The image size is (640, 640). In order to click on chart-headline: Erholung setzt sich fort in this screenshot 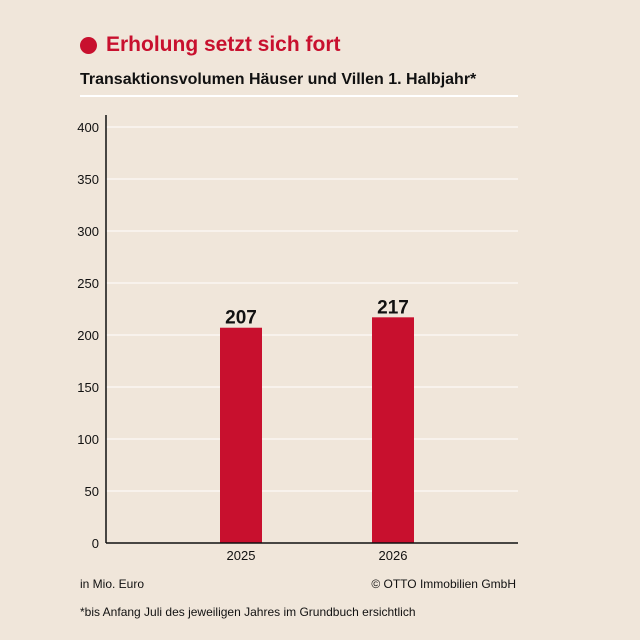, I will do `click(210, 45)`.